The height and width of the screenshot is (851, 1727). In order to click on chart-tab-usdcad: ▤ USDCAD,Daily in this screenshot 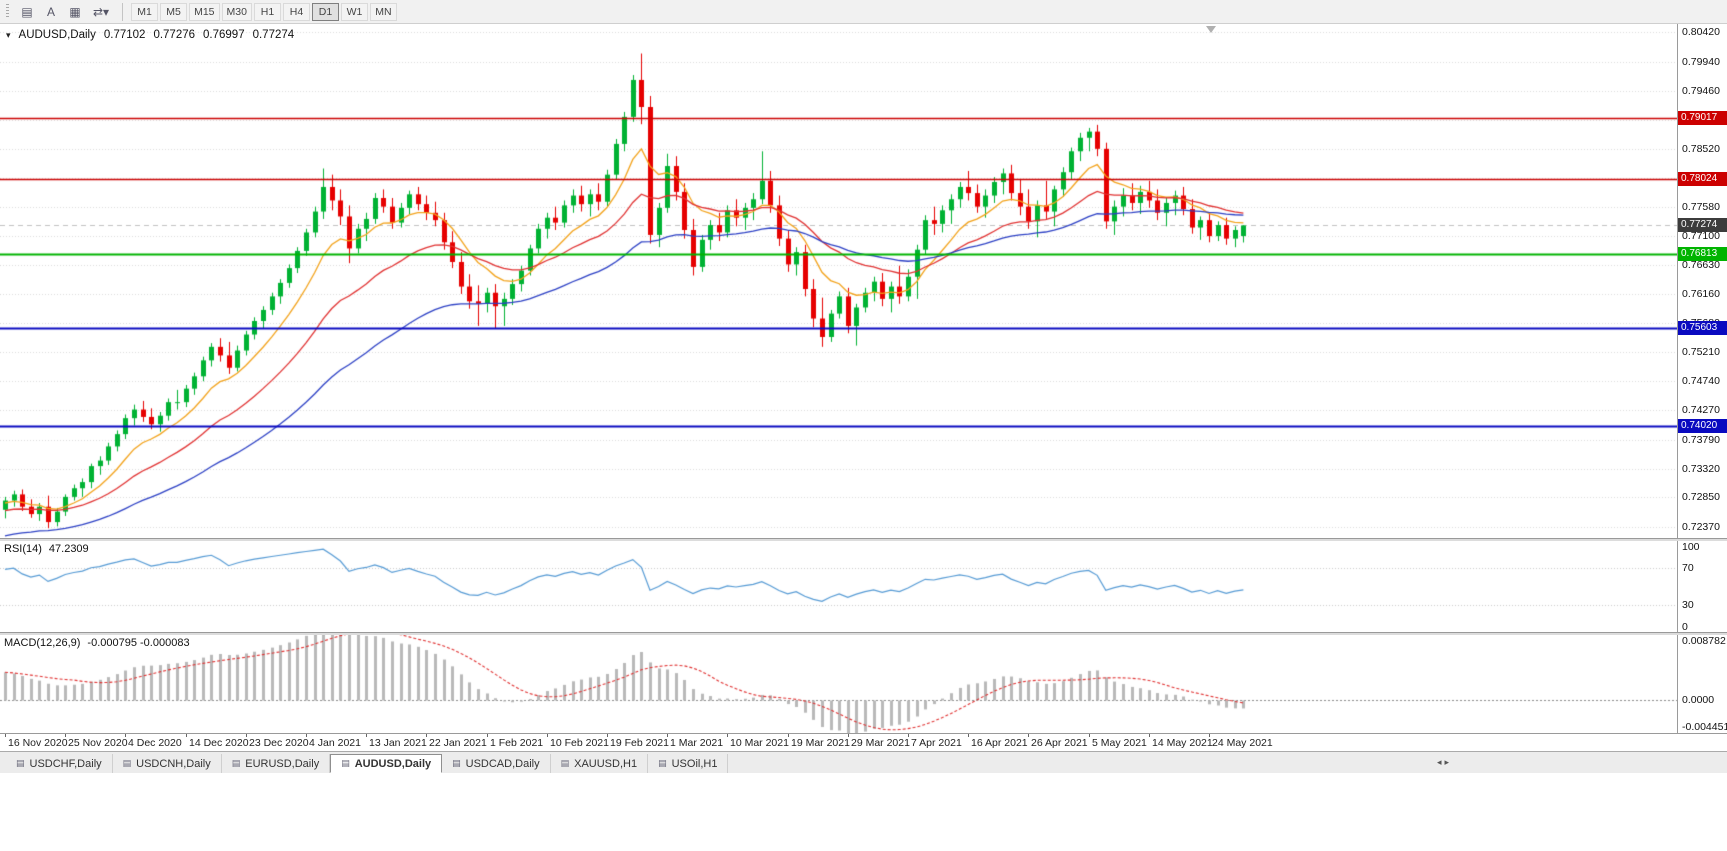, I will do `click(496, 763)`.